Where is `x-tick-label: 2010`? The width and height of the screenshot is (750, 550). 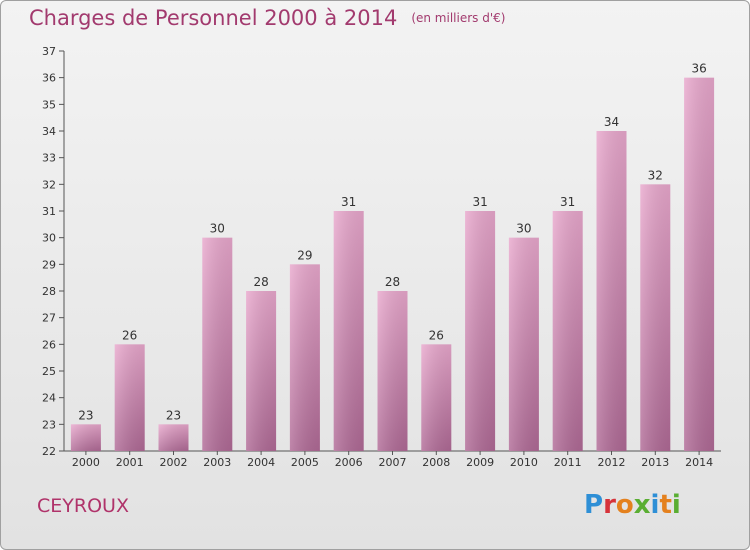
x-tick-label: 2010 is located at coordinates (524, 462).